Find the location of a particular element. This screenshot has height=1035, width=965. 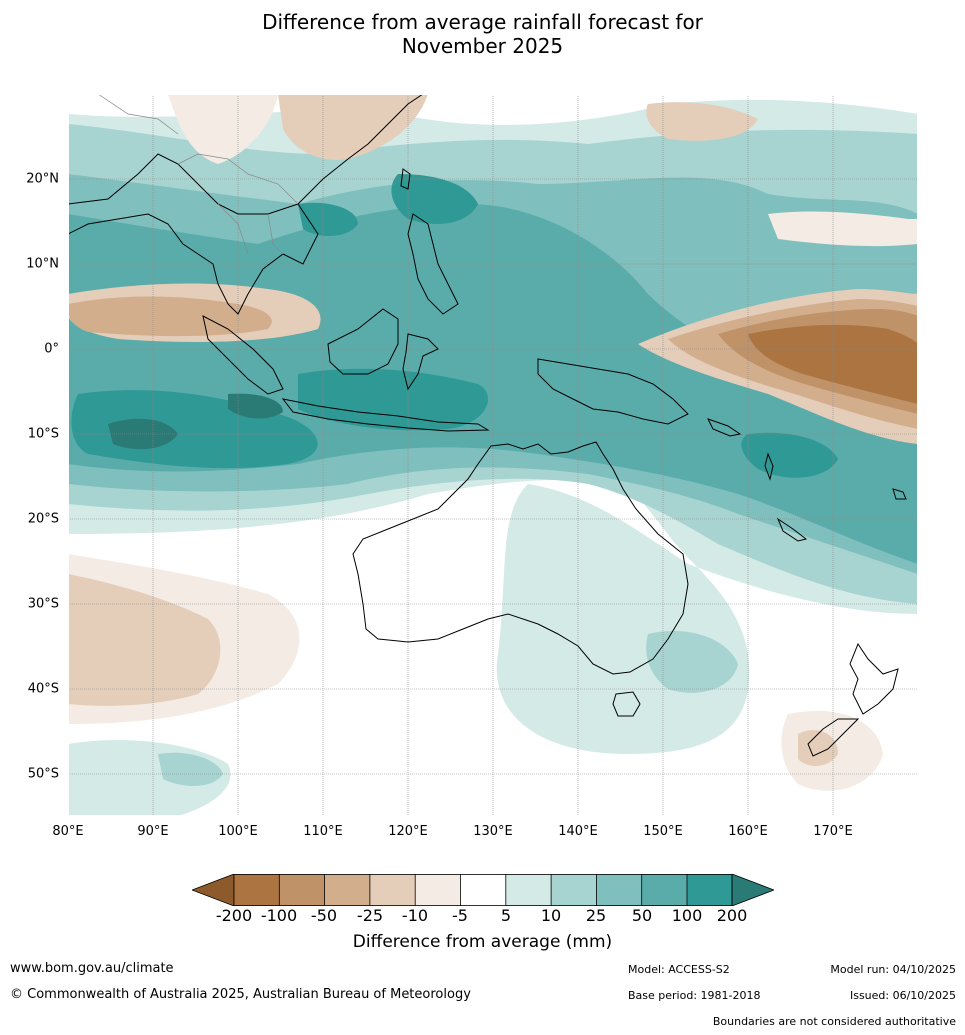

coast-philippines is located at coordinates (433, 264).